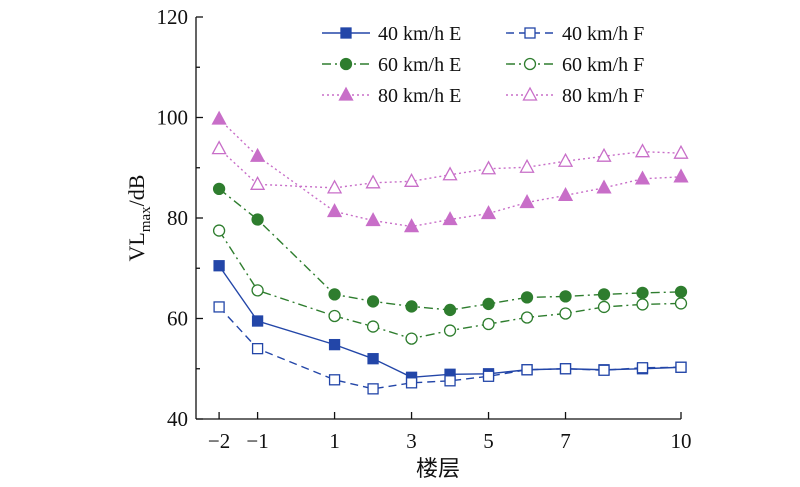 Image resolution: width=800 pixels, height=487 pixels. What do you see at coordinates (146, 219) in the screenshot?
I see `y-axis-title-sub: max` at bounding box center [146, 219].